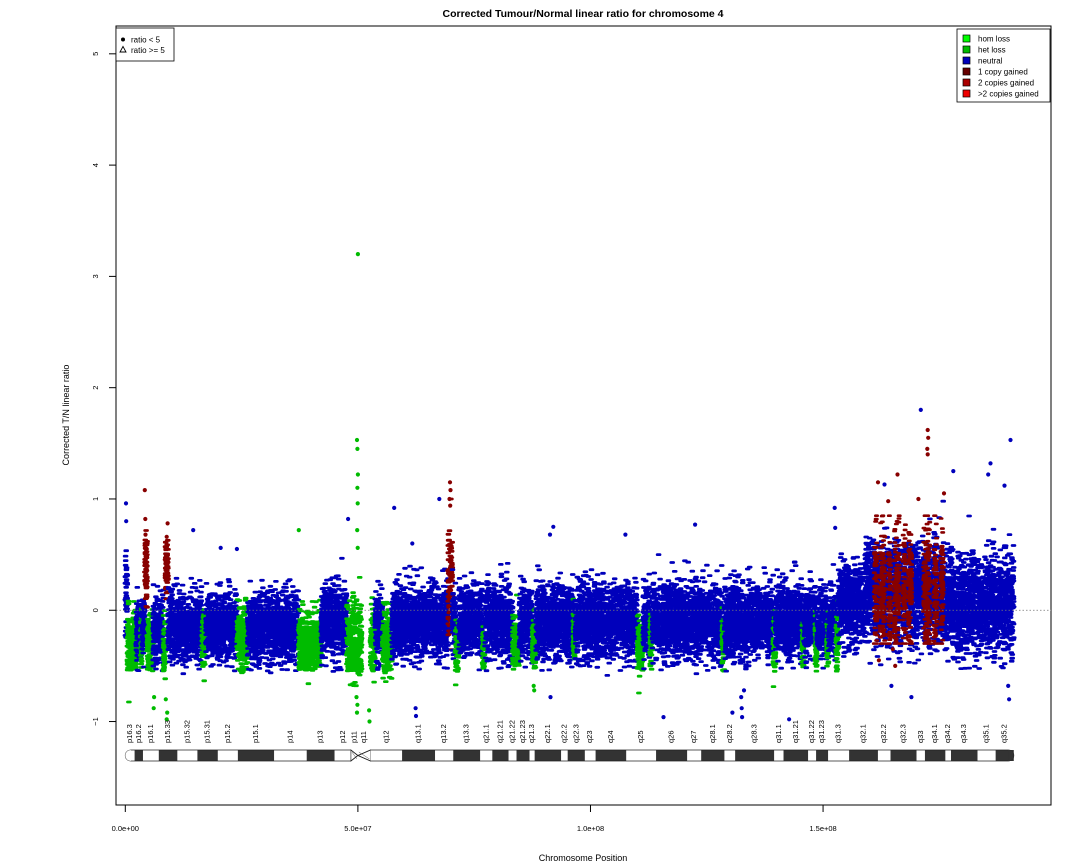 Image resolution: width=1080 pixels, height=864 pixels. Describe the element at coordinates (779, 755) in the screenshot. I see `band-q31.1` at that location.